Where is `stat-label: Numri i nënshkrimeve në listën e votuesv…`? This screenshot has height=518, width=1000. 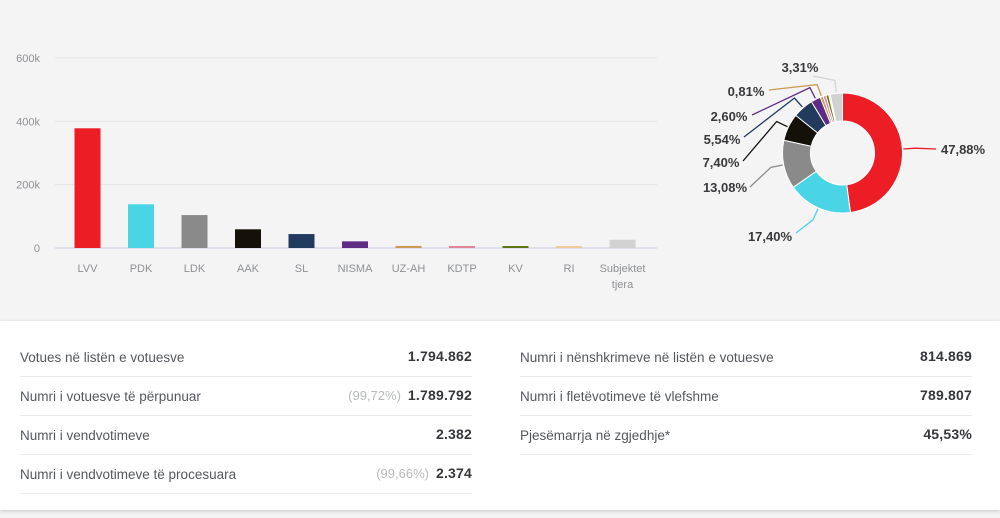
stat-label: Numri i nënshkrimeve në listën e votuesv… is located at coordinates (647, 357).